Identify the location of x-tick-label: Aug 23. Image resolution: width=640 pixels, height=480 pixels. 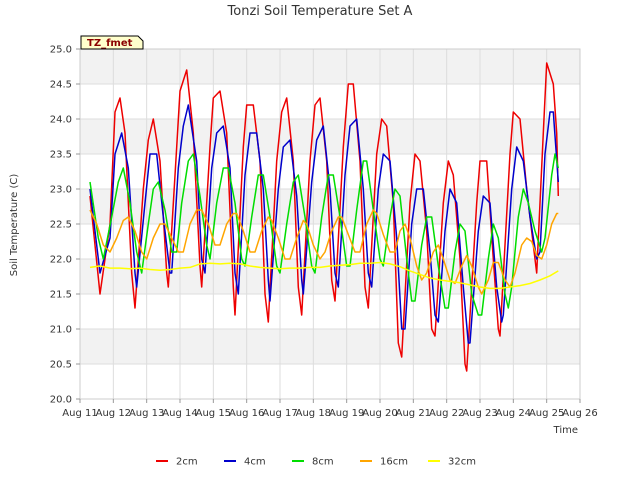
(479, 413).